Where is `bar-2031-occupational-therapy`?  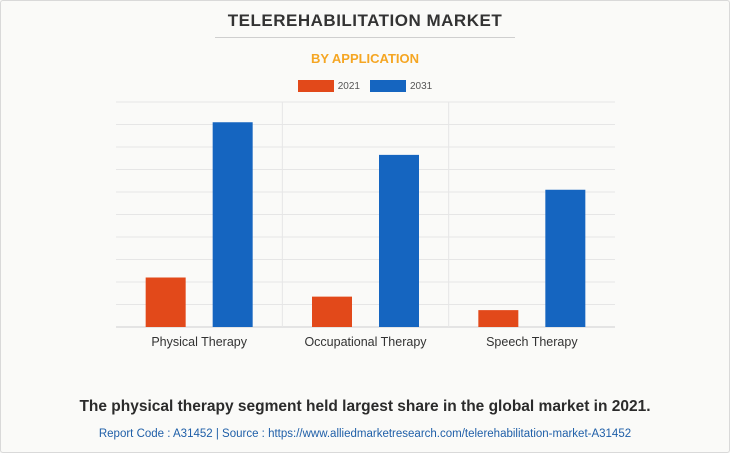
bar-2031-occupational-therapy is located at coordinates (399, 240).